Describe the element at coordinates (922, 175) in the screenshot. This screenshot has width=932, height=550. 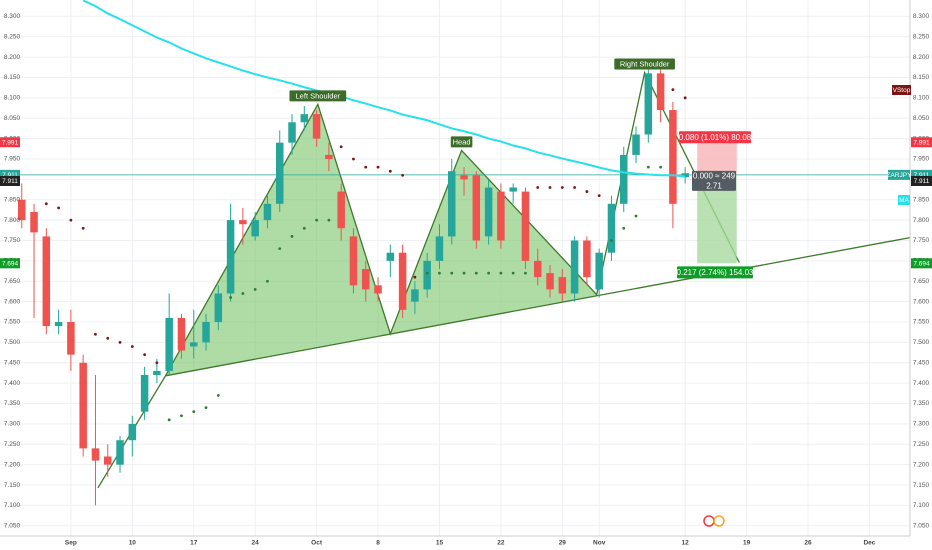
I see `price-badge-label: 7.911` at that location.